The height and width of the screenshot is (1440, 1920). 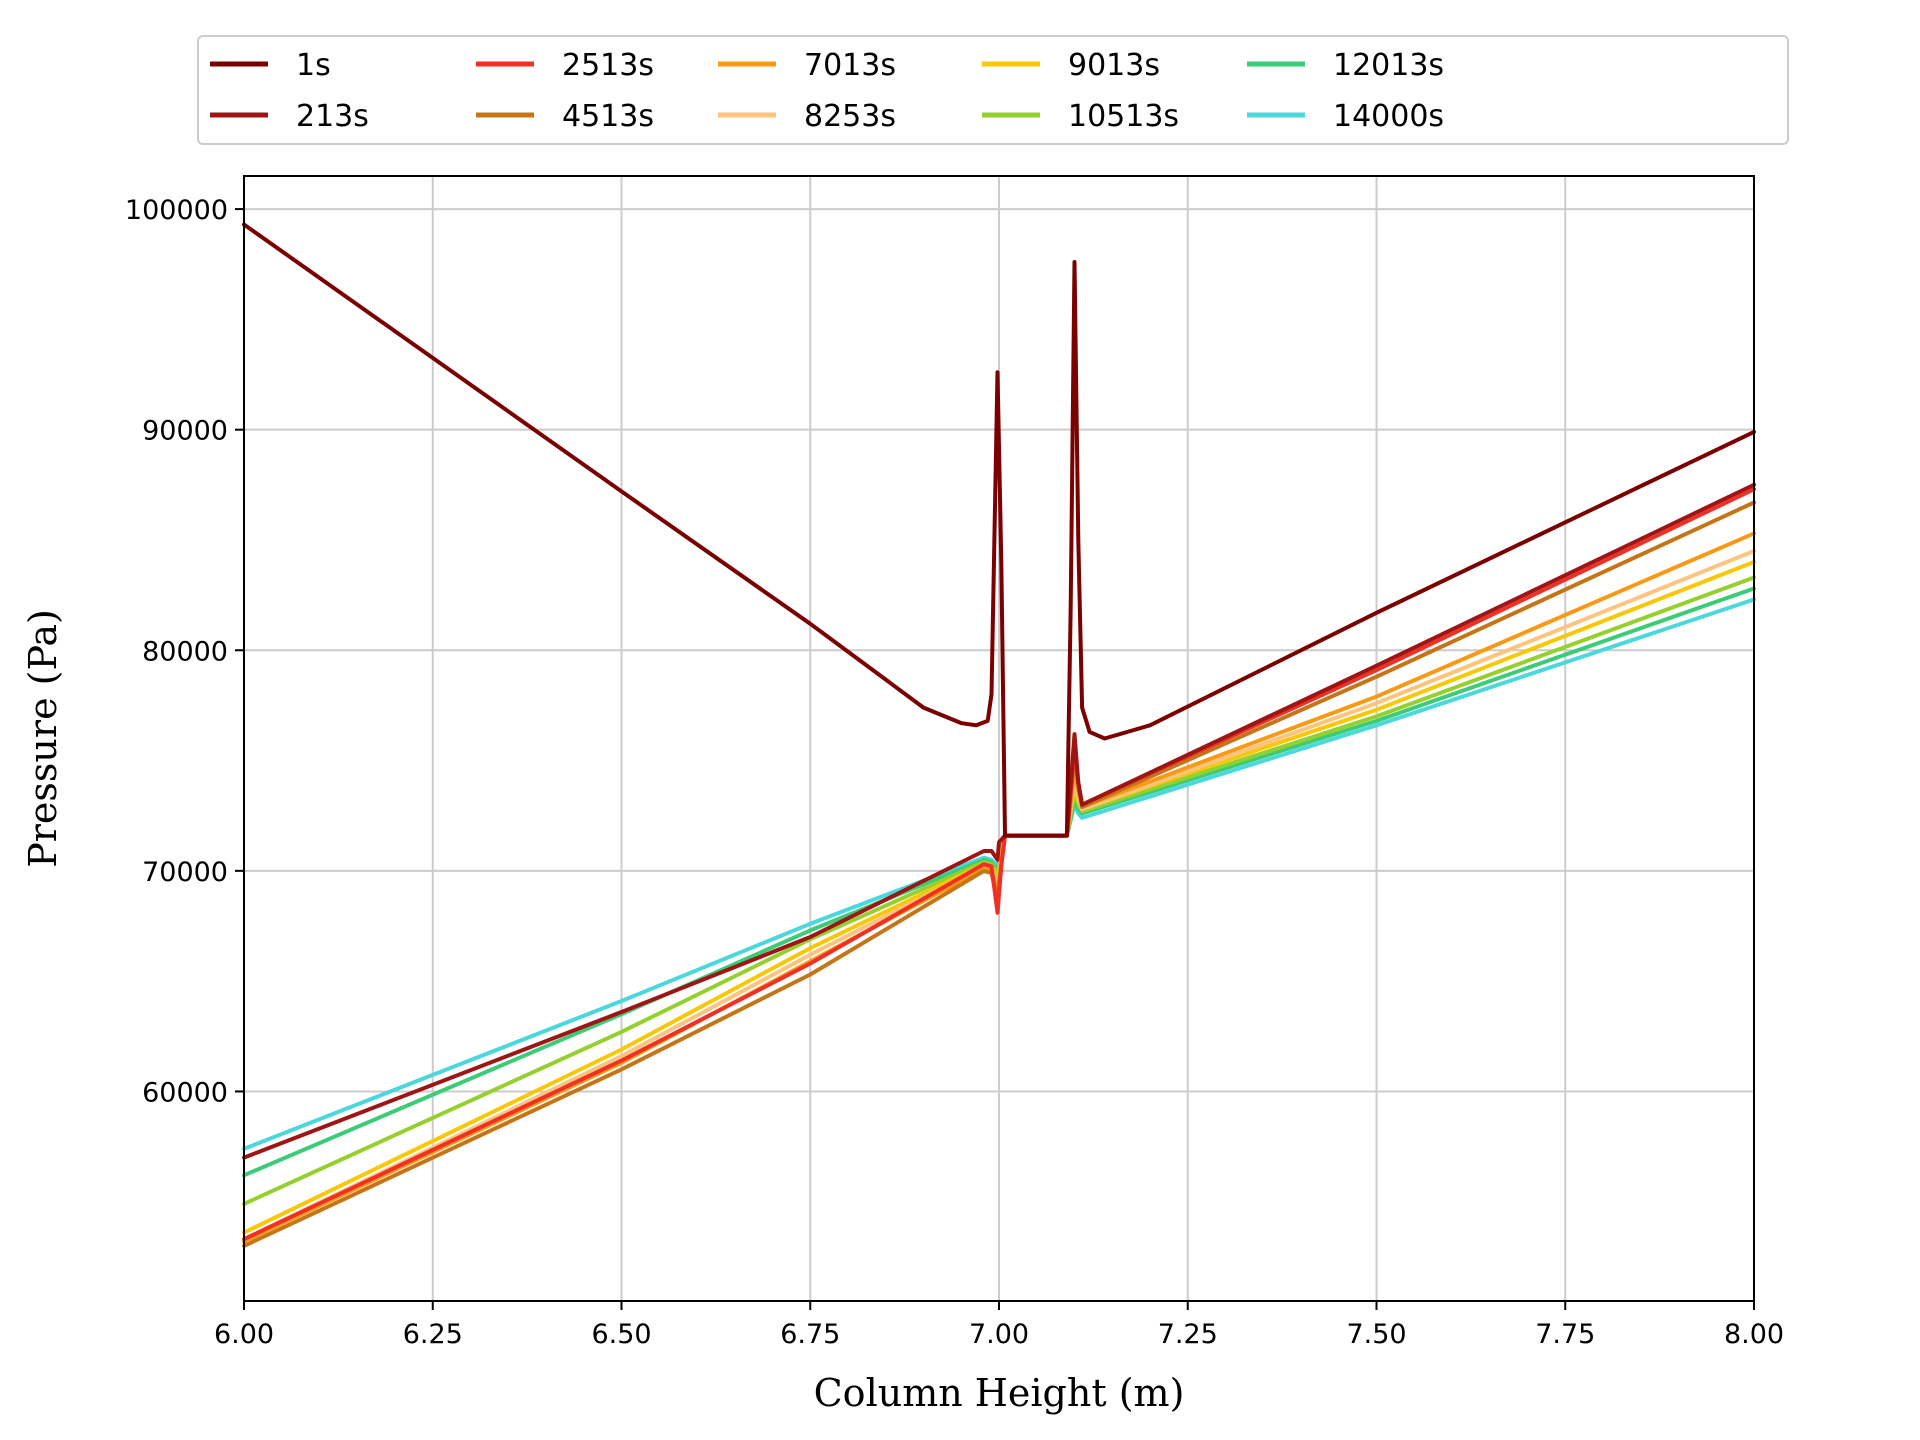 What do you see at coordinates (1565, 1334) in the screenshot?
I see `x-tick-label: 7.75` at bounding box center [1565, 1334].